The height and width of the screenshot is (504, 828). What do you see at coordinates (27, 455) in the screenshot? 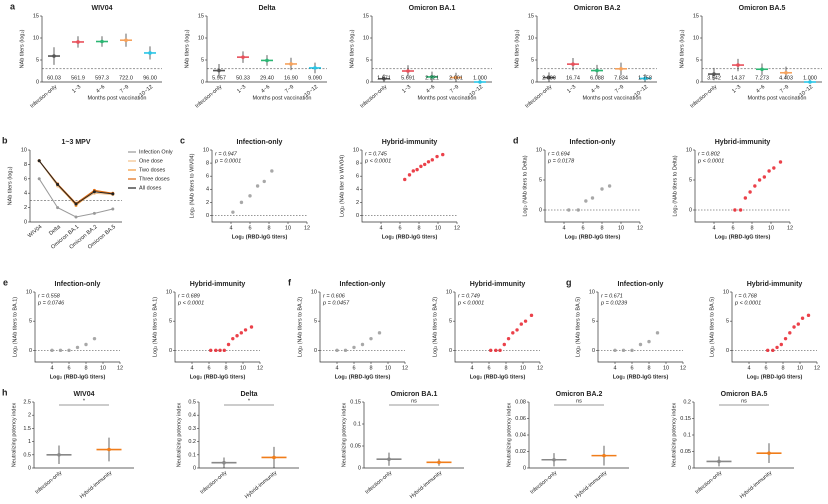
I see `y-tick-label: 0.5` at bounding box center [27, 455].